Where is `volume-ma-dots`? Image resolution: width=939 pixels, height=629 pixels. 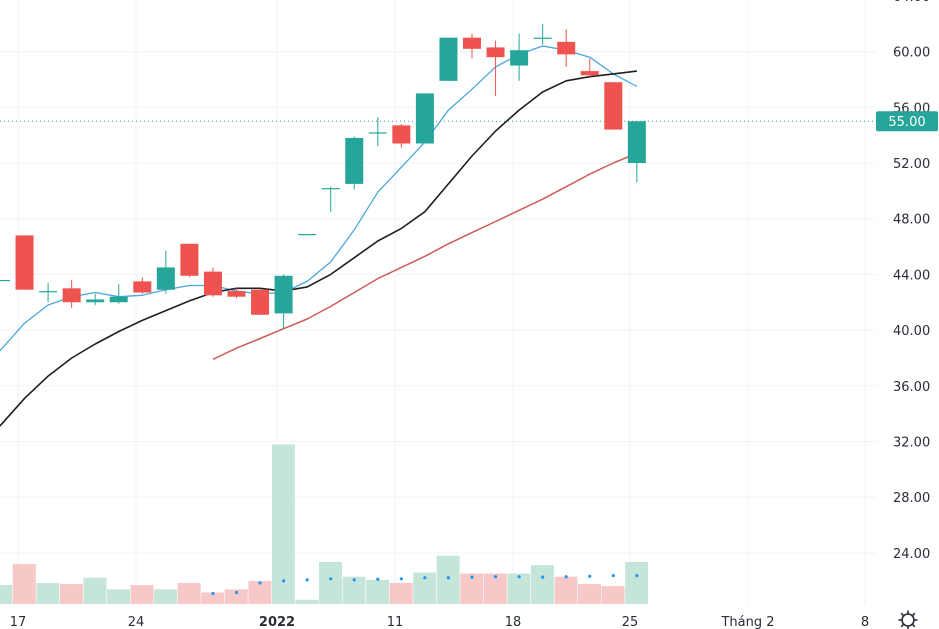 volume-ma-dots is located at coordinates (425, 585).